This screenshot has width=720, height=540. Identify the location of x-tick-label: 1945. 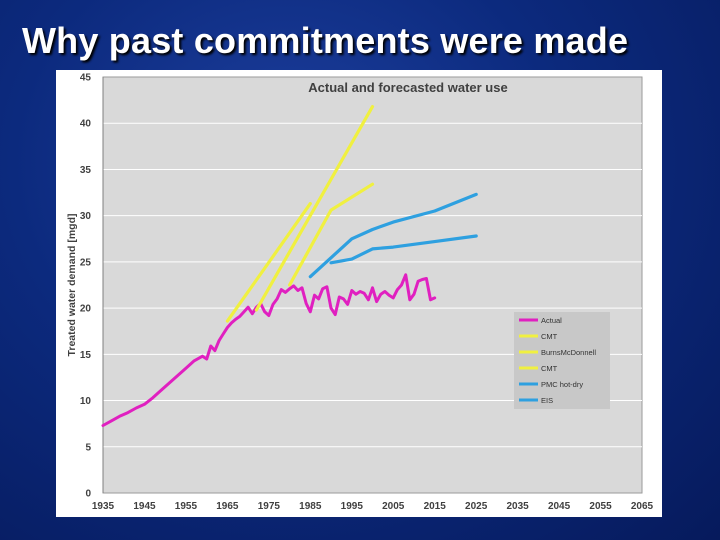
(144, 506).